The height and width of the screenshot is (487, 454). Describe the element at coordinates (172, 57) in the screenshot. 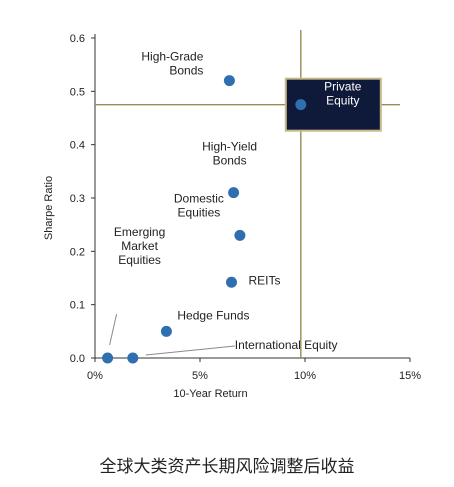

I see `point-label-high-grade-bonds: High-Grade` at that location.